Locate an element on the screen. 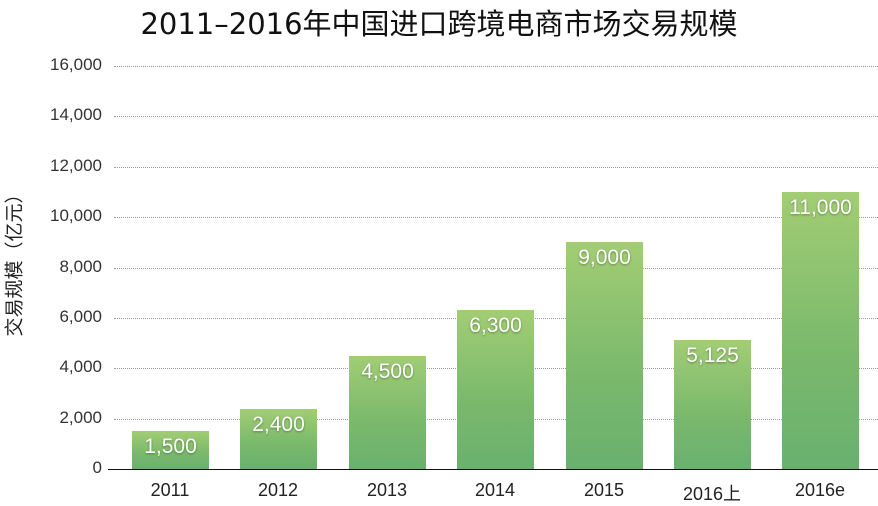  x-tick-label: 2012 is located at coordinates (278, 490).